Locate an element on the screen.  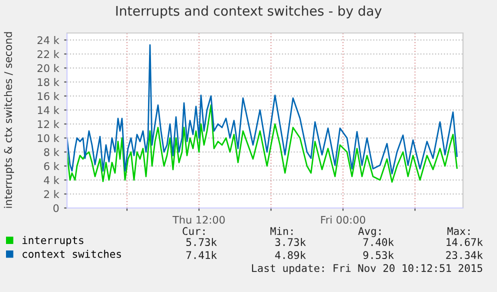
x-tick-label: Fri 00:00 is located at coordinates (343, 220).